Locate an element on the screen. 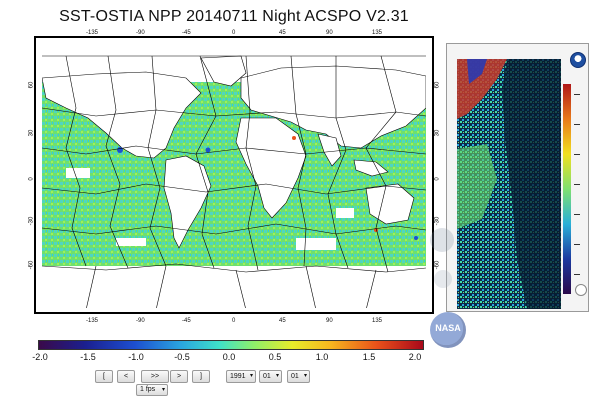 This screenshot has width=600, height=400. figure-title: SST-OSTIA NPP 20140711 Night ACSPO V2.31 is located at coordinates (234, 16).